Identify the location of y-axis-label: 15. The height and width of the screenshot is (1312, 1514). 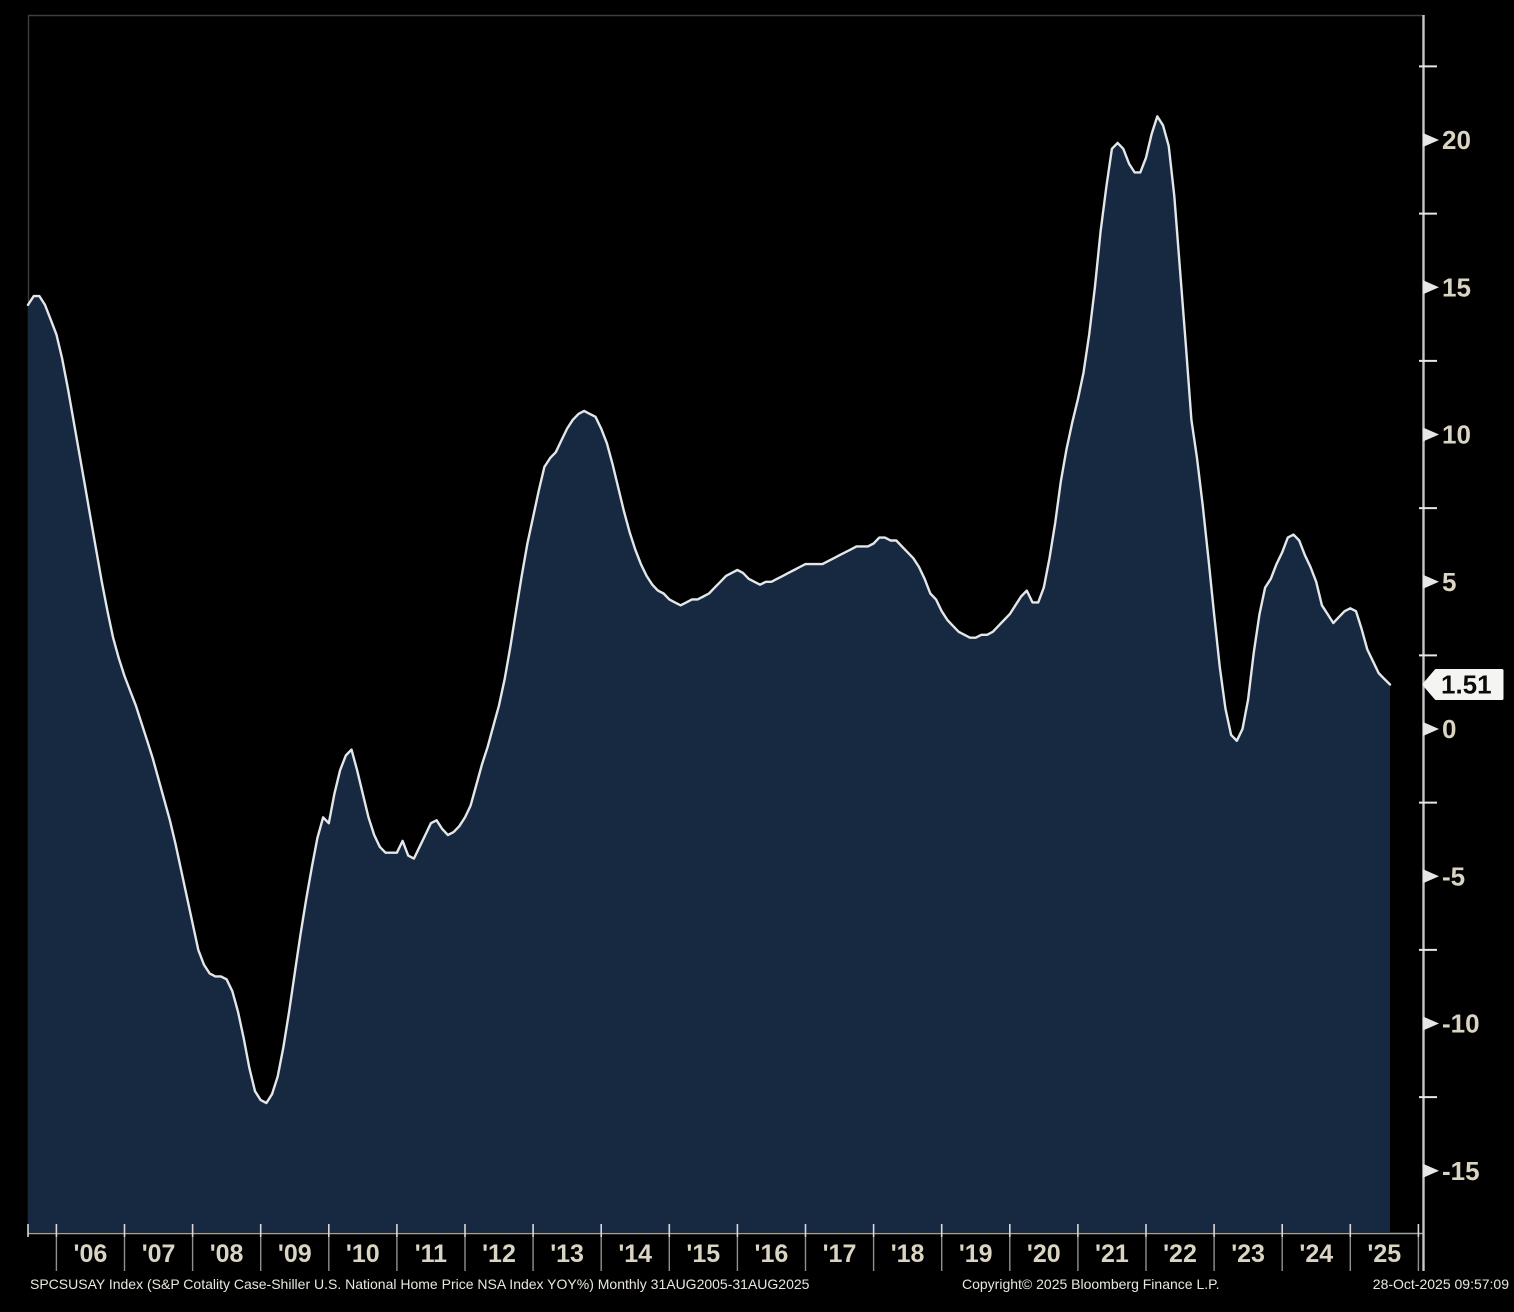
(1456, 287).